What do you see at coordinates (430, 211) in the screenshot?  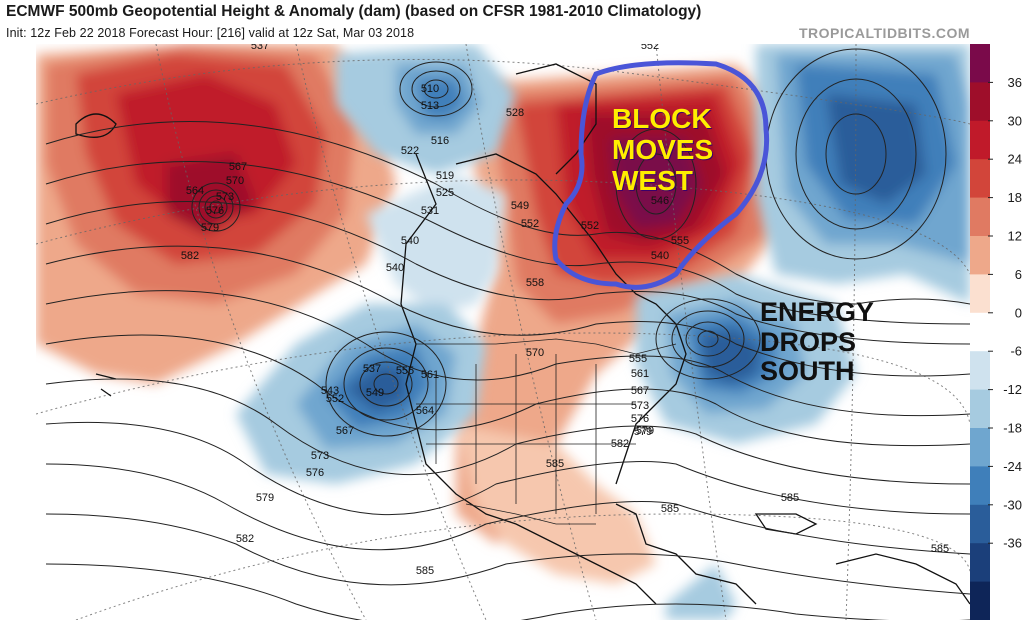 I see `contour-label: 531` at bounding box center [430, 211].